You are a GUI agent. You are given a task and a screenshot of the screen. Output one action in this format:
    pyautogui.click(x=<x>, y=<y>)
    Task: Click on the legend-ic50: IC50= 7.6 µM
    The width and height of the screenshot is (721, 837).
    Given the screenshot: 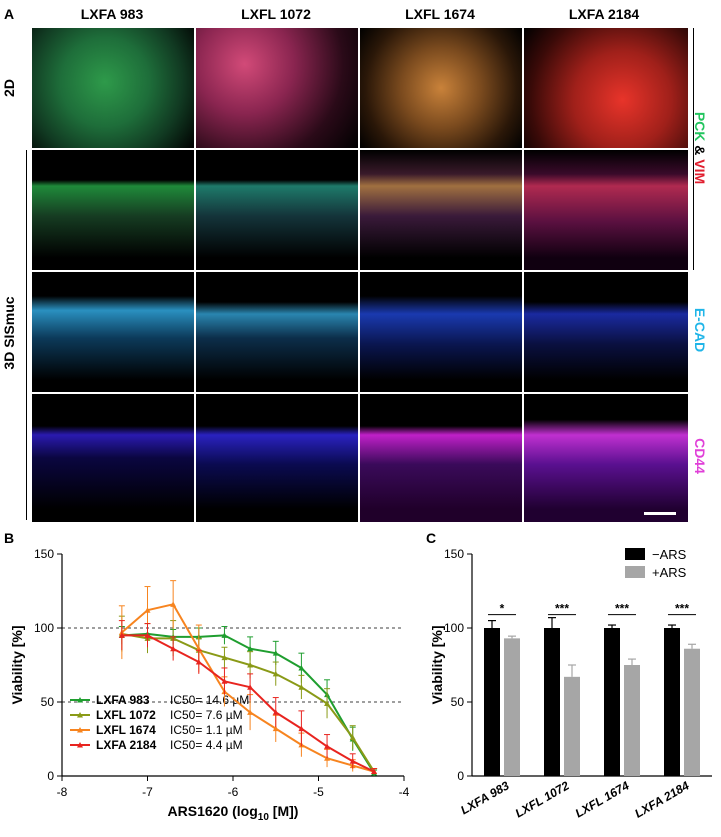 What is the action you would take?
    pyautogui.click(x=206, y=715)
    